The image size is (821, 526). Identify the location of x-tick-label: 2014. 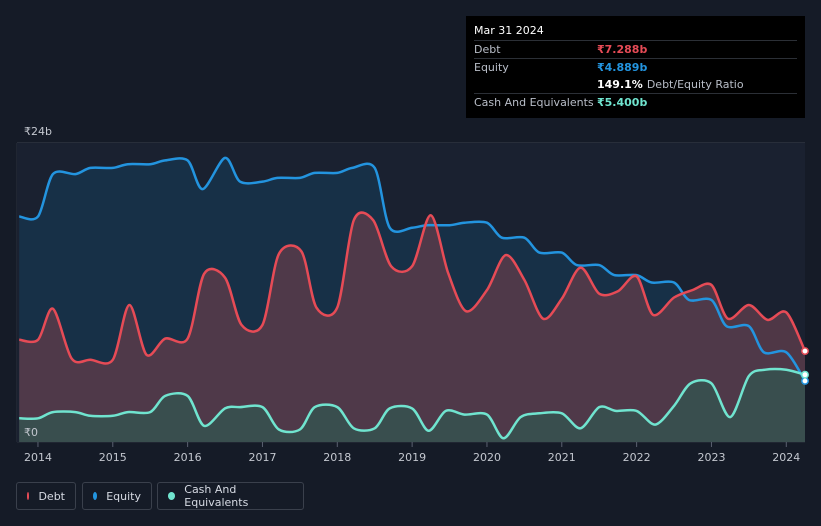
(38, 457).